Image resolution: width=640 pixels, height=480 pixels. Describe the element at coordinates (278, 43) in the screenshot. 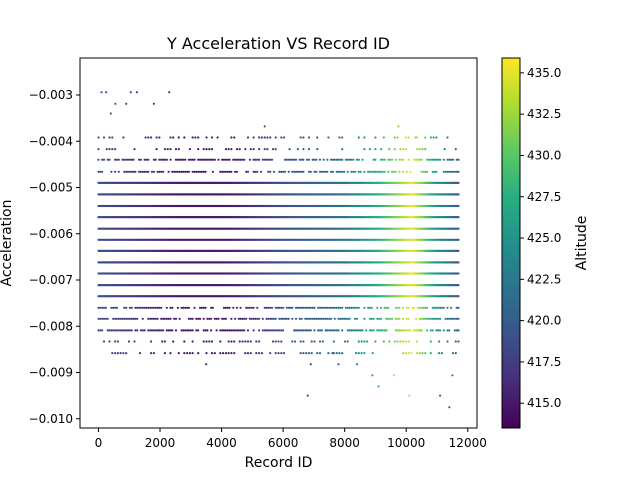

I see `chart-title: Y Acceleration VS Record ID` at that location.